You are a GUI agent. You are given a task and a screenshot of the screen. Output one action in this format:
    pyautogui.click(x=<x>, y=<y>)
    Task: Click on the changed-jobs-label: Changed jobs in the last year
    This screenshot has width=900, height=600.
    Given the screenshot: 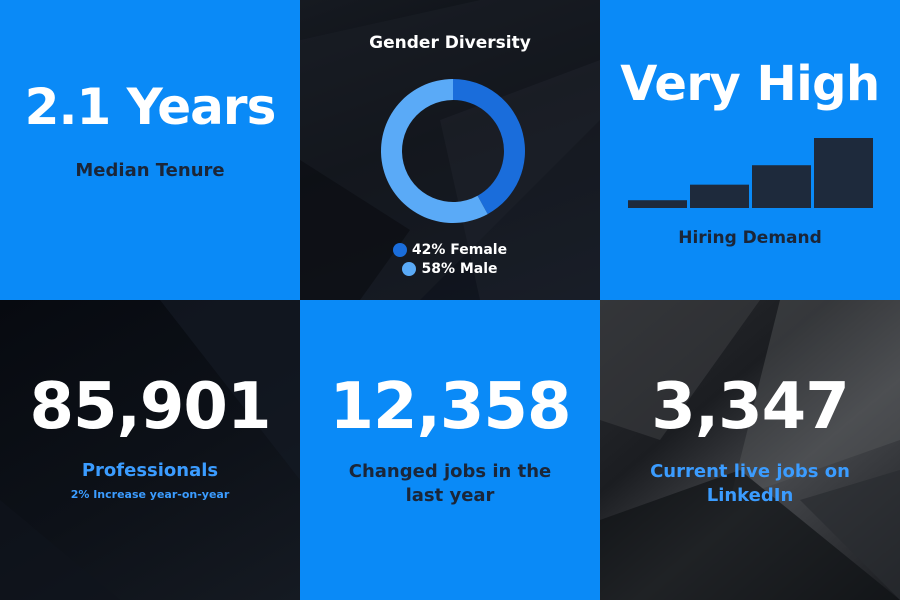 What is the action you would take?
    pyautogui.click(x=450, y=484)
    